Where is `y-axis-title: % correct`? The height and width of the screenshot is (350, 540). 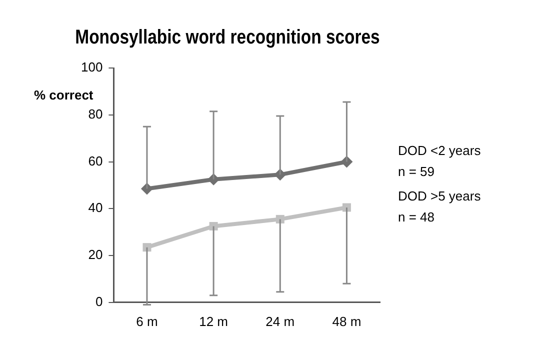
y-axis-title: % correct is located at coordinates (64, 95).